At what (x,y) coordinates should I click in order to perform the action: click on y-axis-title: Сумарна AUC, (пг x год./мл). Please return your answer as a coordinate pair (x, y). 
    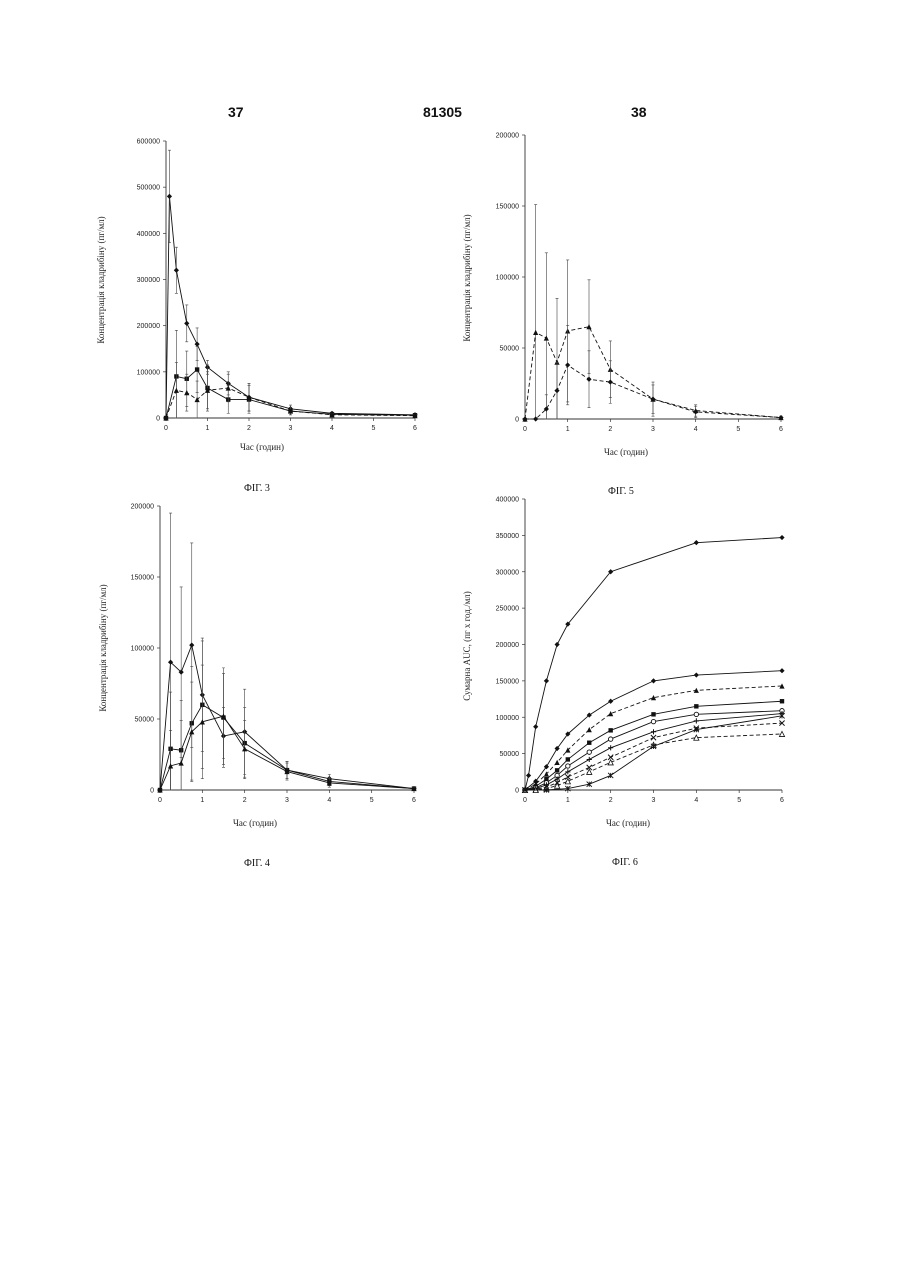
    Looking at the image, I should click on (467, 646).